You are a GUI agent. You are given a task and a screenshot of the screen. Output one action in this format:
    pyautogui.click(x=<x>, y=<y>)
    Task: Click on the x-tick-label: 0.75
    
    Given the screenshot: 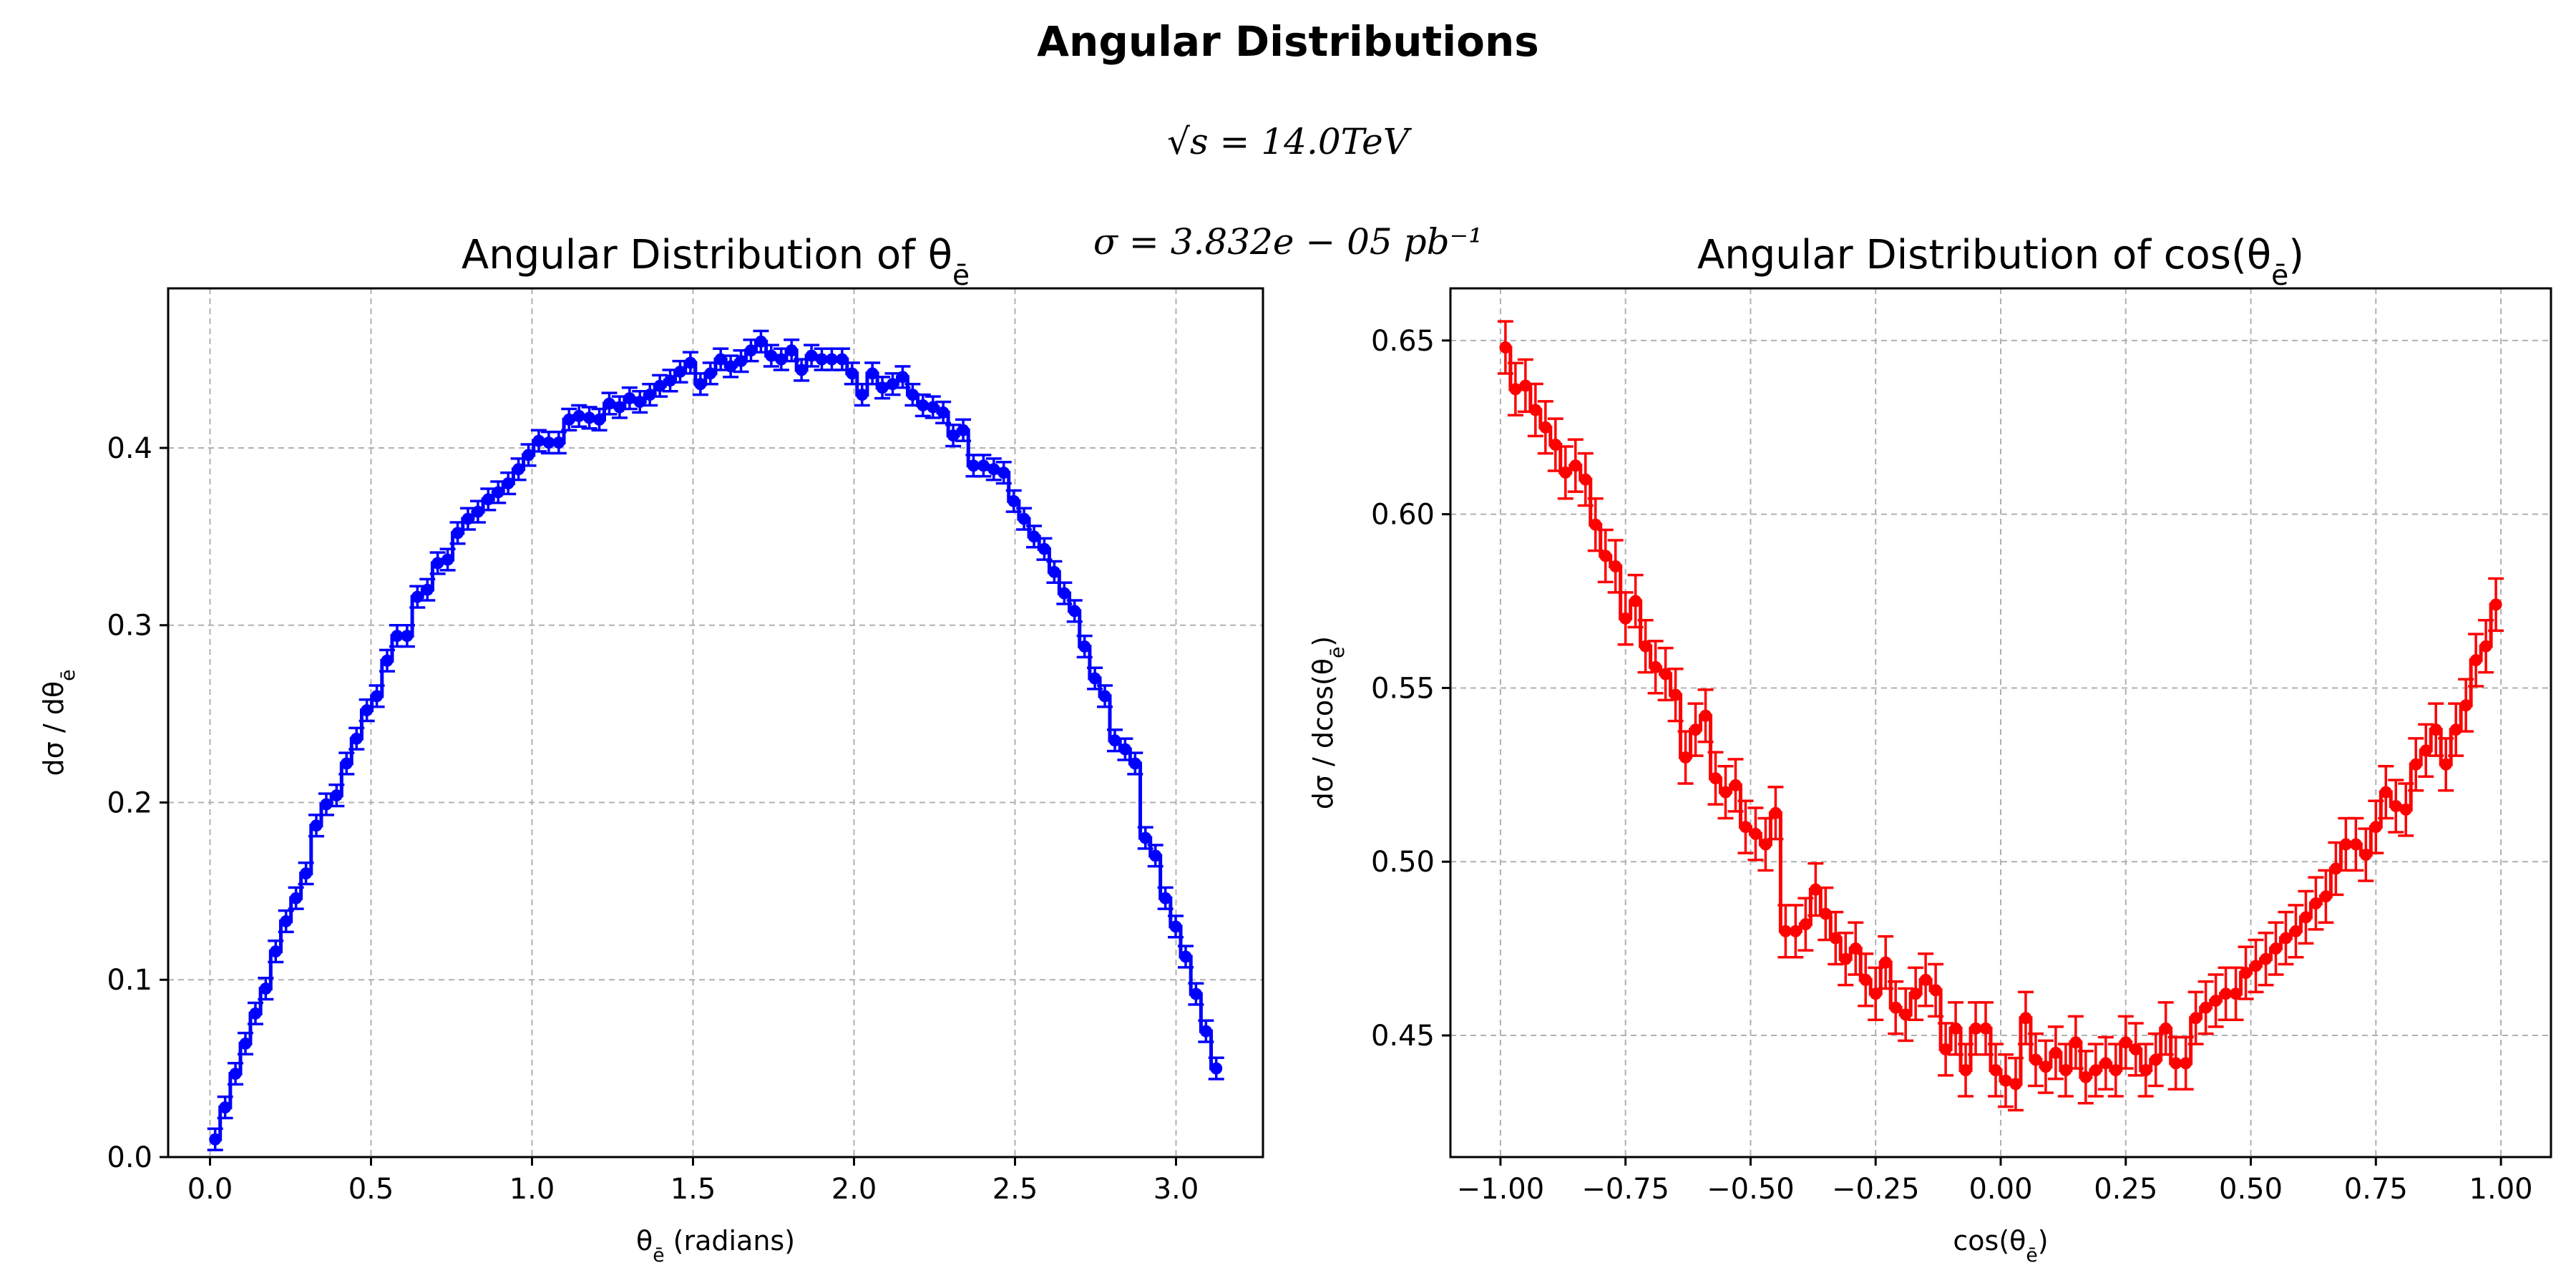 What is the action you would take?
    pyautogui.click(x=2376, y=1189)
    